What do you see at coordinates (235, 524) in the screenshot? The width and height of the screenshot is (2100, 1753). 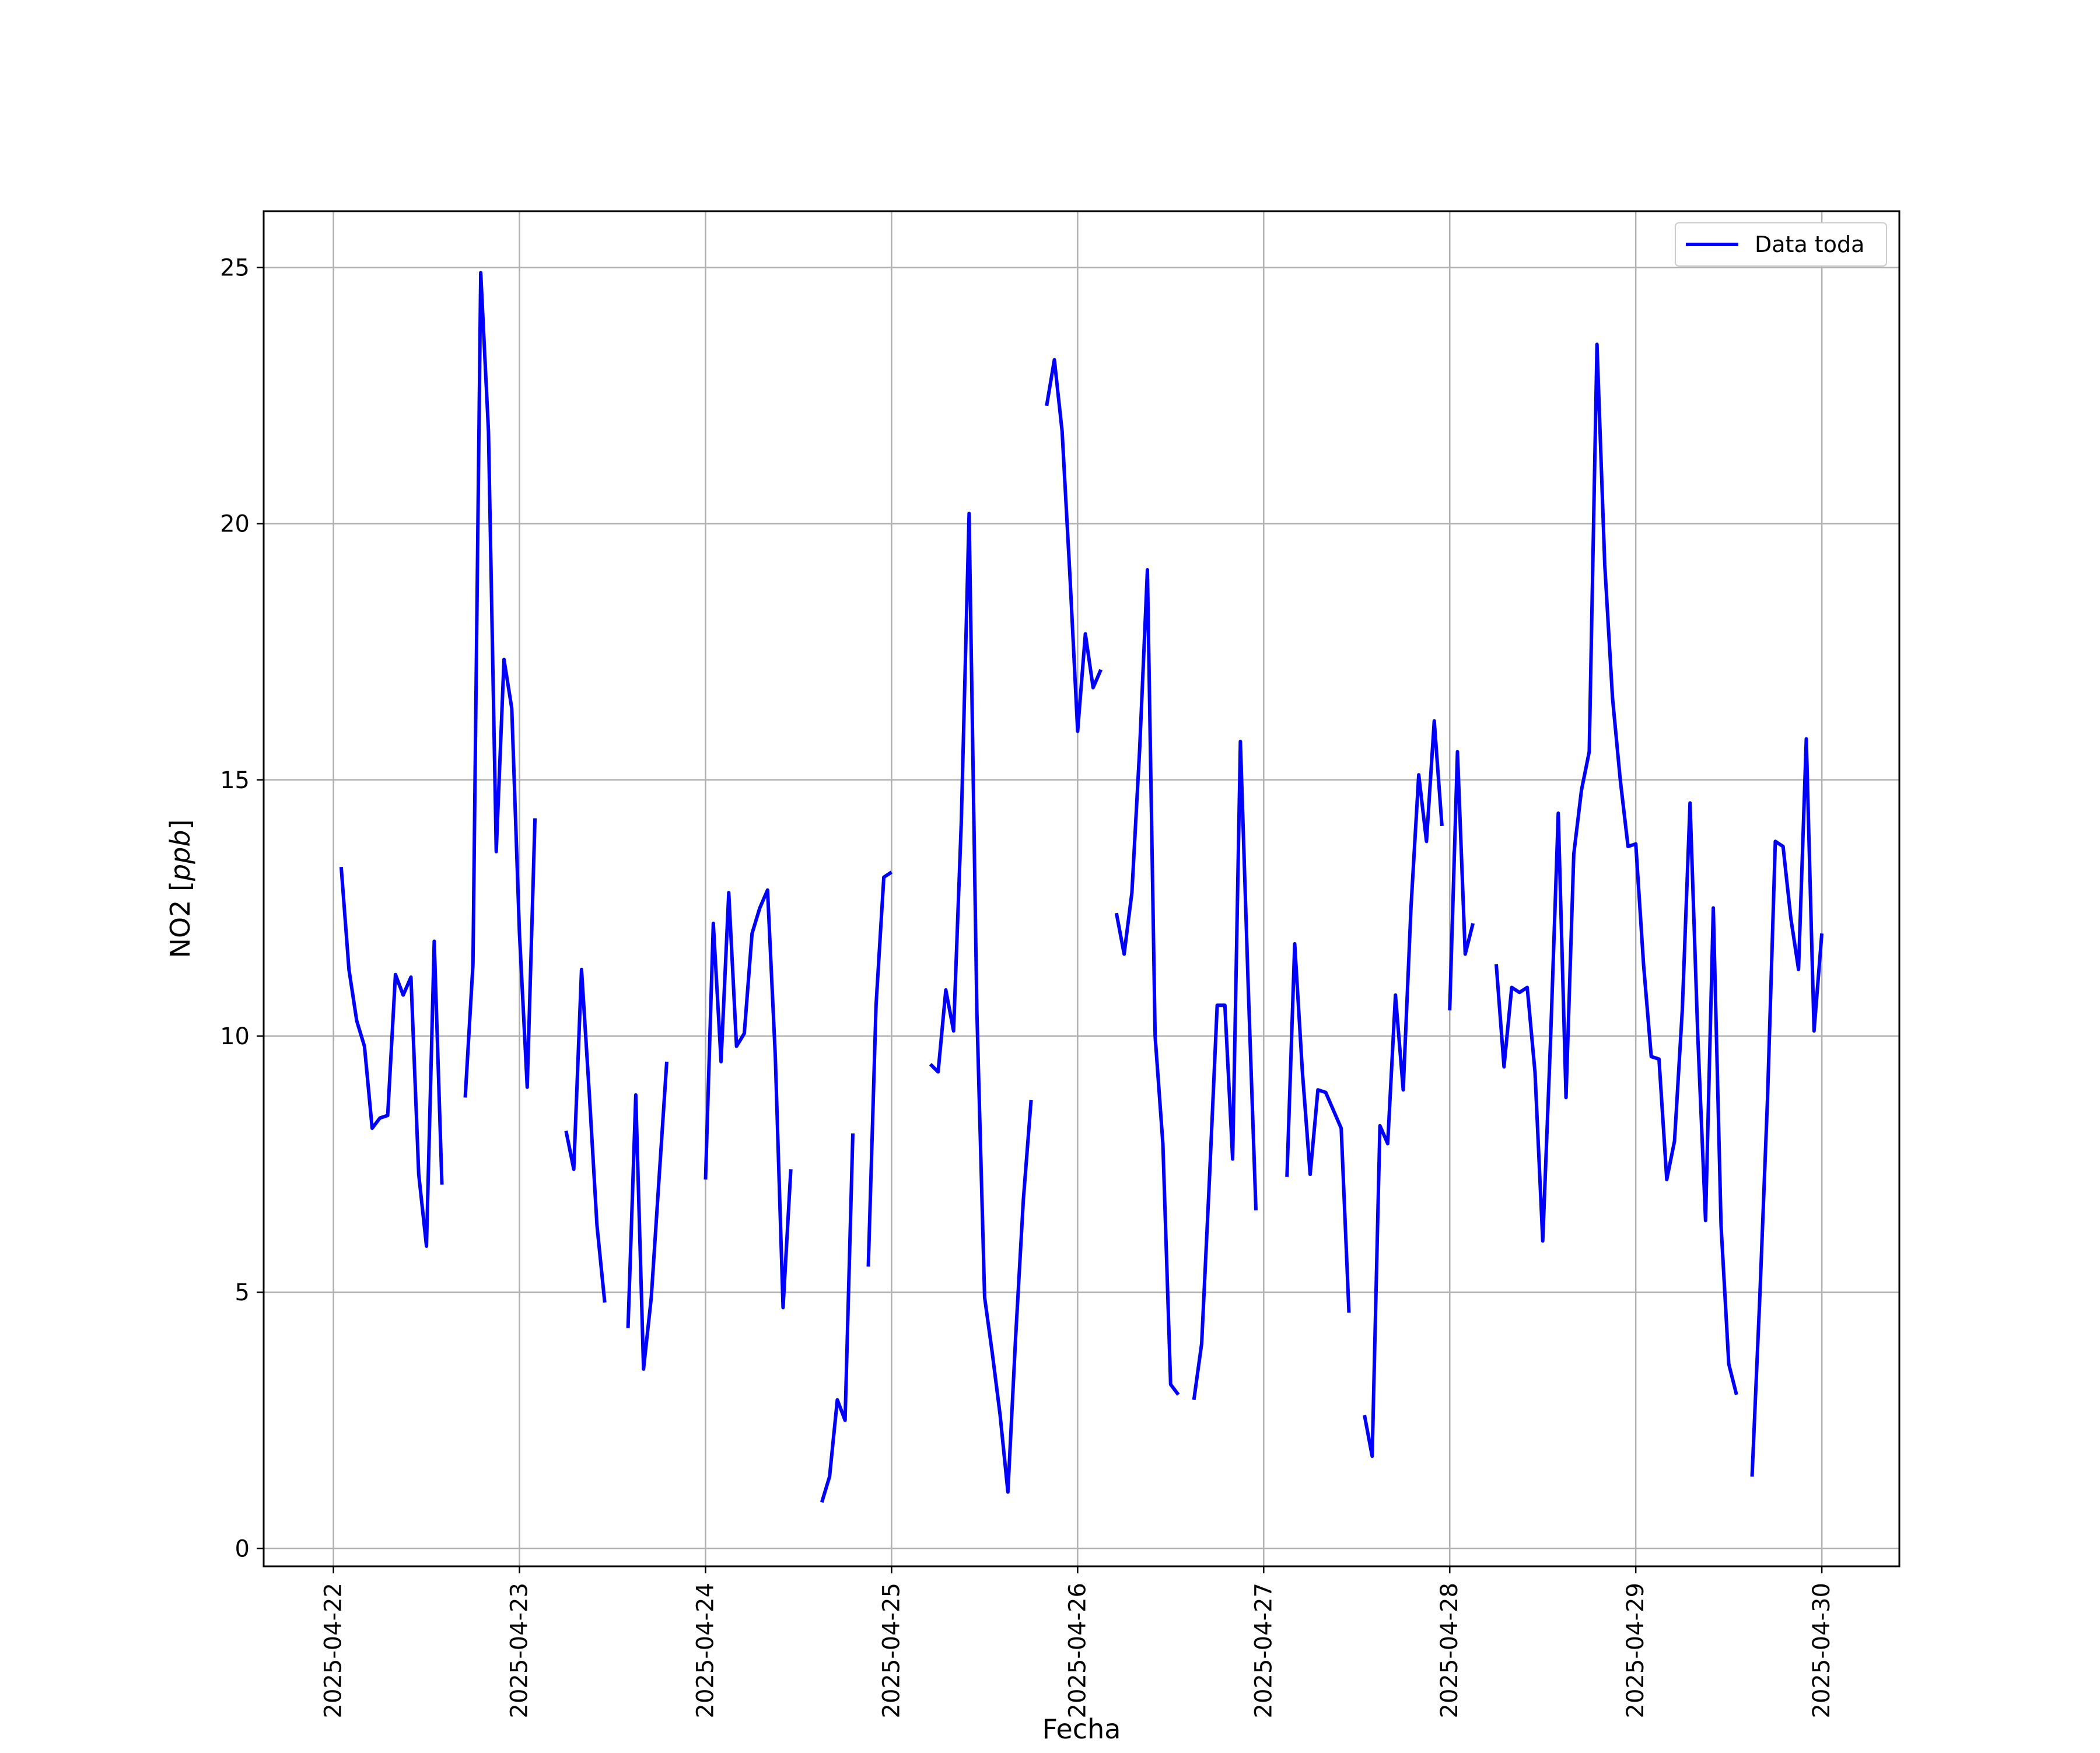 I see `y-tick-label: 20` at bounding box center [235, 524].